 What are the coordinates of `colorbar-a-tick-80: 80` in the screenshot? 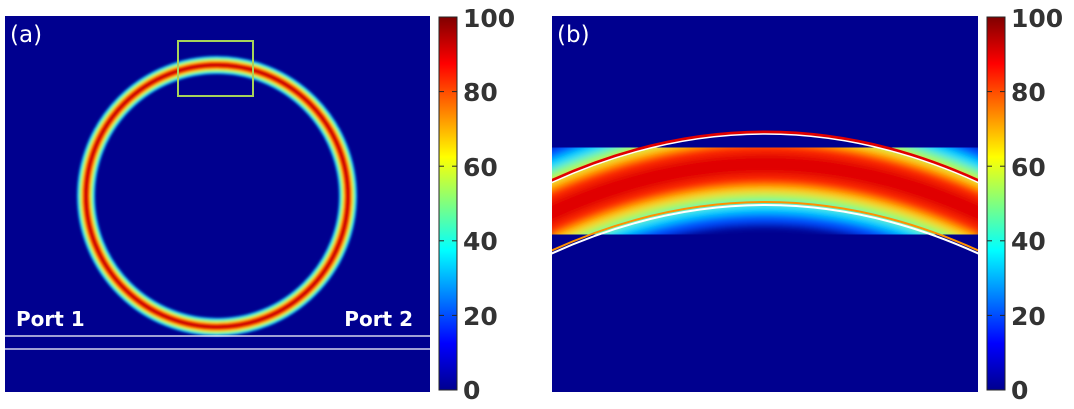 It's located at (480, 92).